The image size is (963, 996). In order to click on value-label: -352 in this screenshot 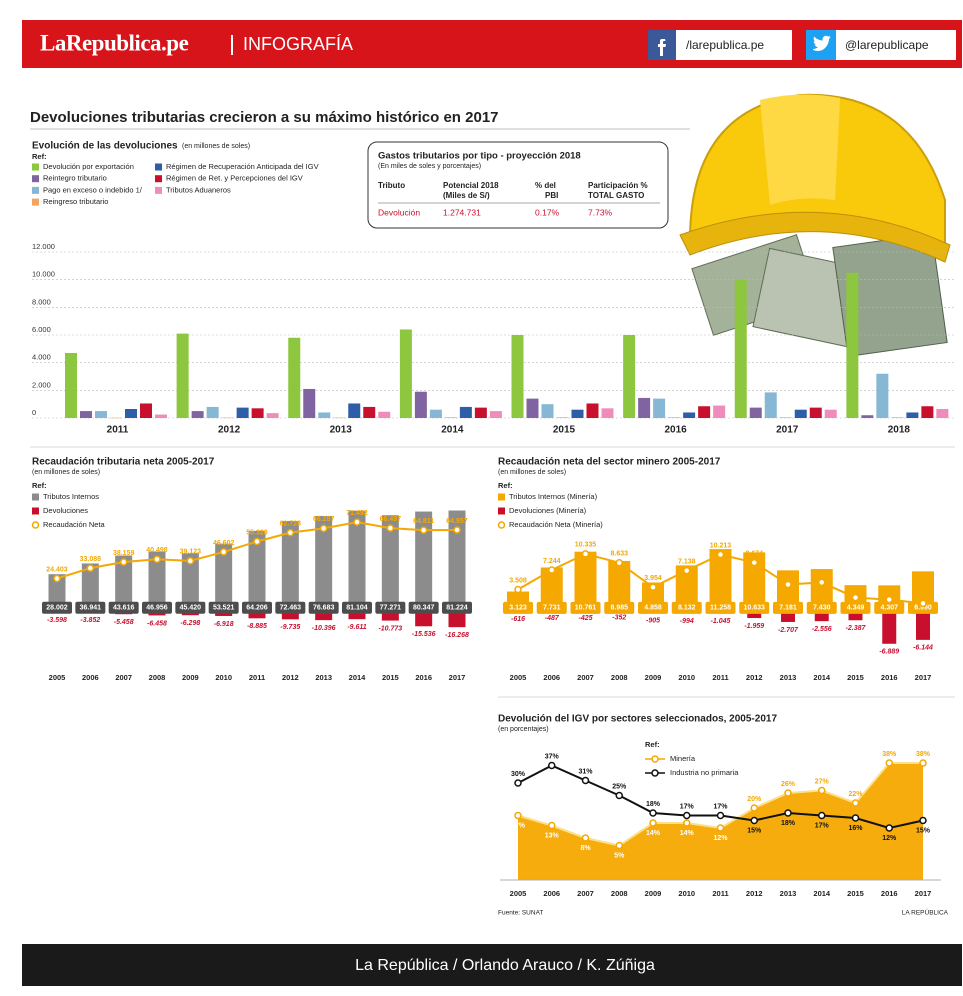, I will do `click(619, 618)`.